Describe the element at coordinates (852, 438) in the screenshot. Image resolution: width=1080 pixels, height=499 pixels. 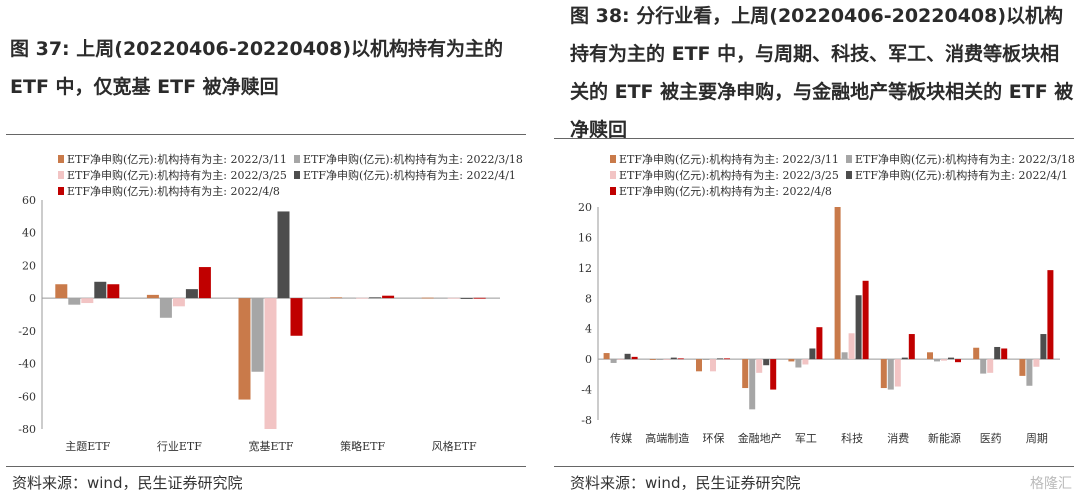
I see `x-category-label: 科技` at that location.